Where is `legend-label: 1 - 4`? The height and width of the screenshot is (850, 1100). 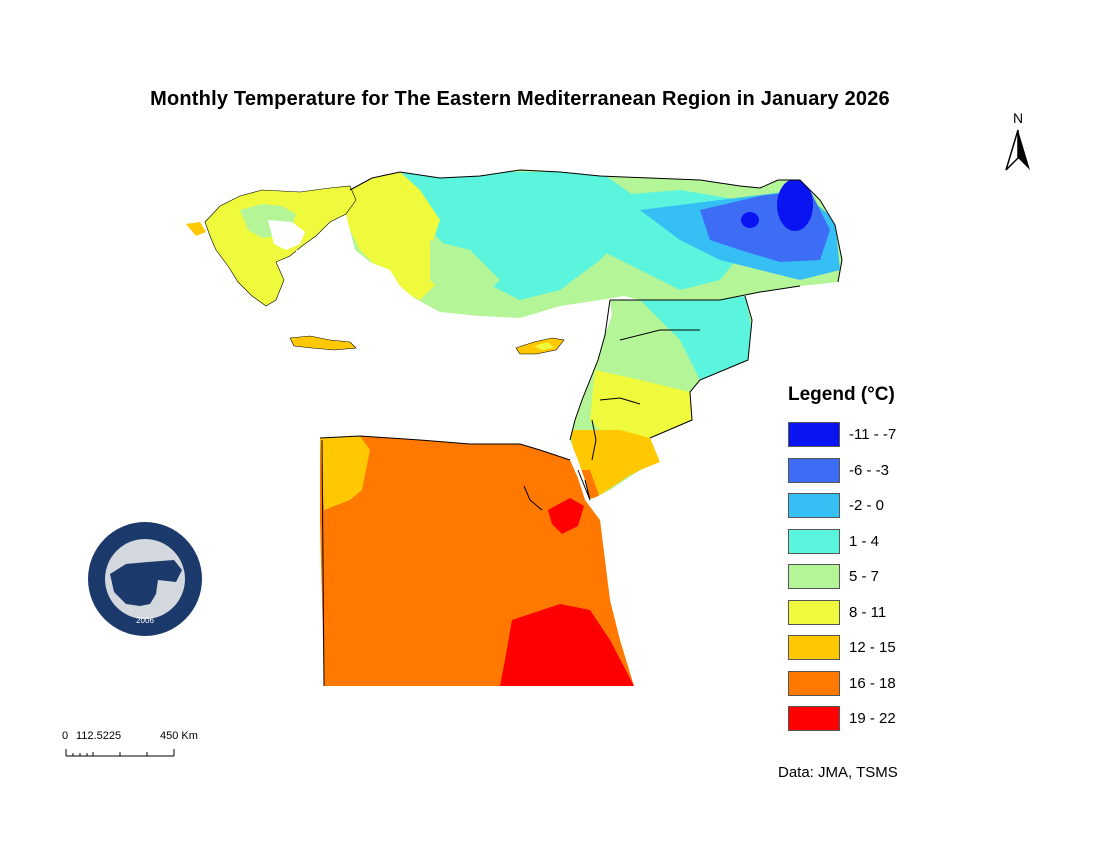 legend-label: 1 - 4 is located at coordinates (864, 541).